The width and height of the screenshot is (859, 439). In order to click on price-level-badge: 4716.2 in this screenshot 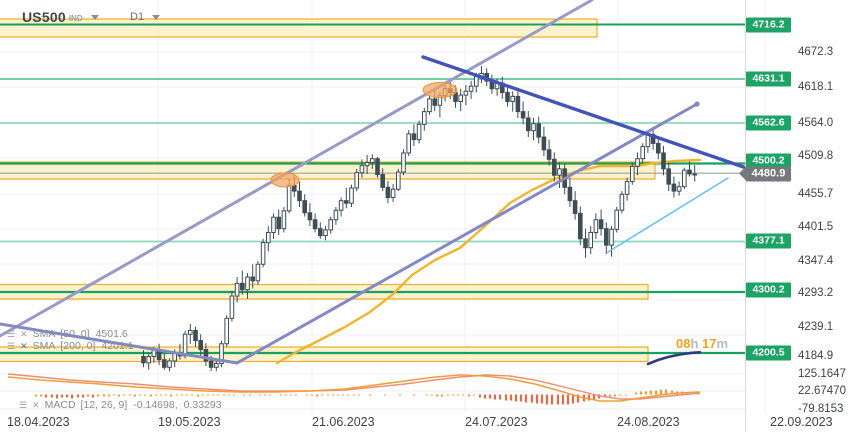, I will do `click(768, 25)`.